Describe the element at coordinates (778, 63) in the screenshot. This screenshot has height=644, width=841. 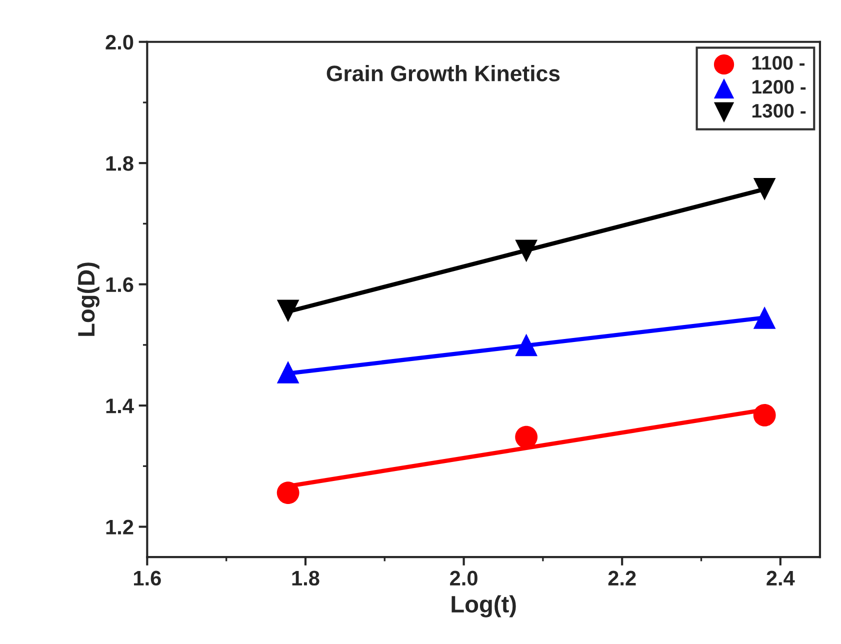
I see `legend-label: 1100 -` at that location.